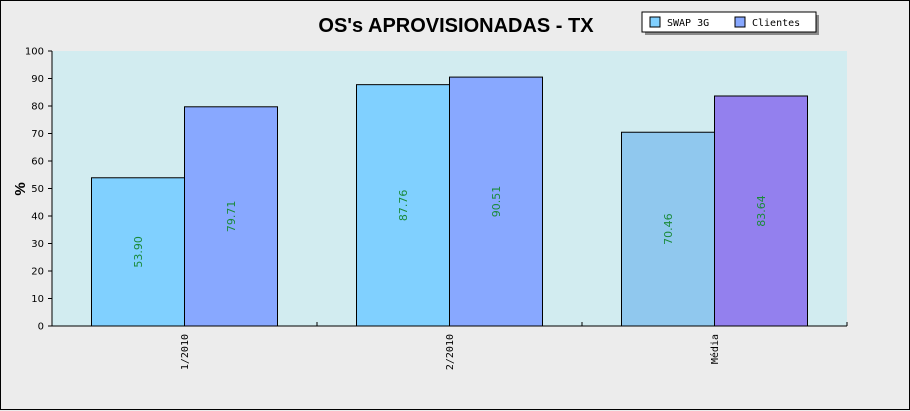  Describe the element at coordinates (456, 26) in the screenshot. I see `chart-title: OS's APROVISIONADAS - TX` at that location.